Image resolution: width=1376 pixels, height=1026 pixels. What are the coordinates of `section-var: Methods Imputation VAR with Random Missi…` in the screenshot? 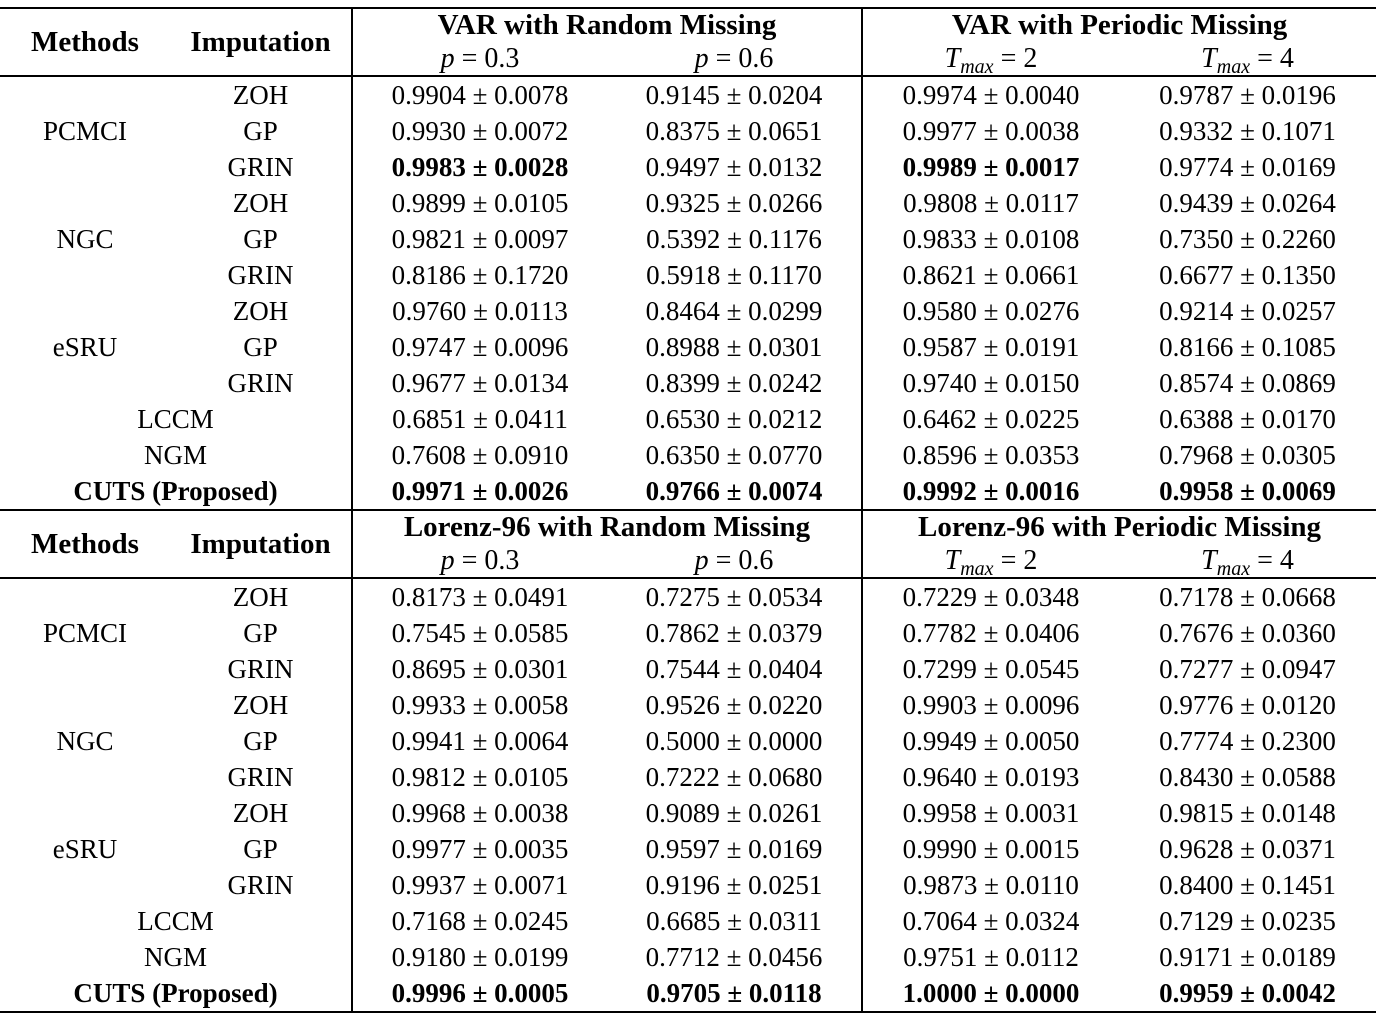 It's located at (688, 42).